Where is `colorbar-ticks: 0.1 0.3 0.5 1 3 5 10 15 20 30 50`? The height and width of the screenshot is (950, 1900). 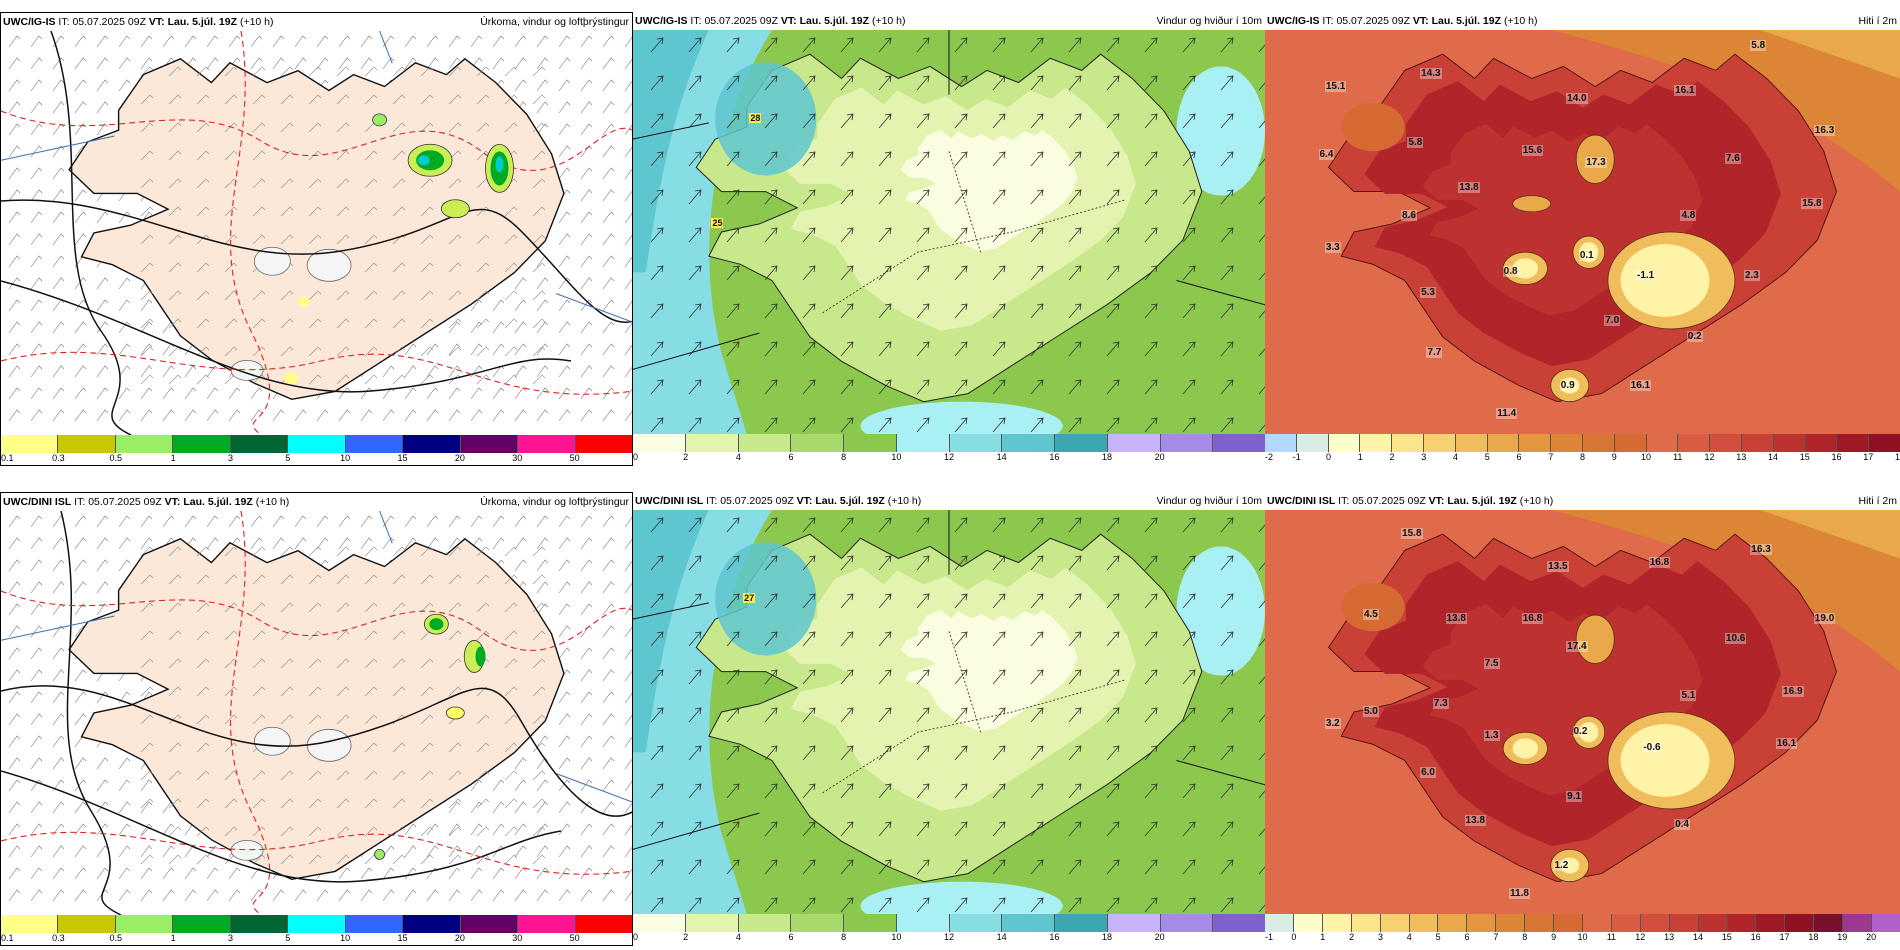 colorbar-ticks: 0.1 0.3 0.5 1 3 5 10 15 20 30 50 is located at coordinates (316, 459).